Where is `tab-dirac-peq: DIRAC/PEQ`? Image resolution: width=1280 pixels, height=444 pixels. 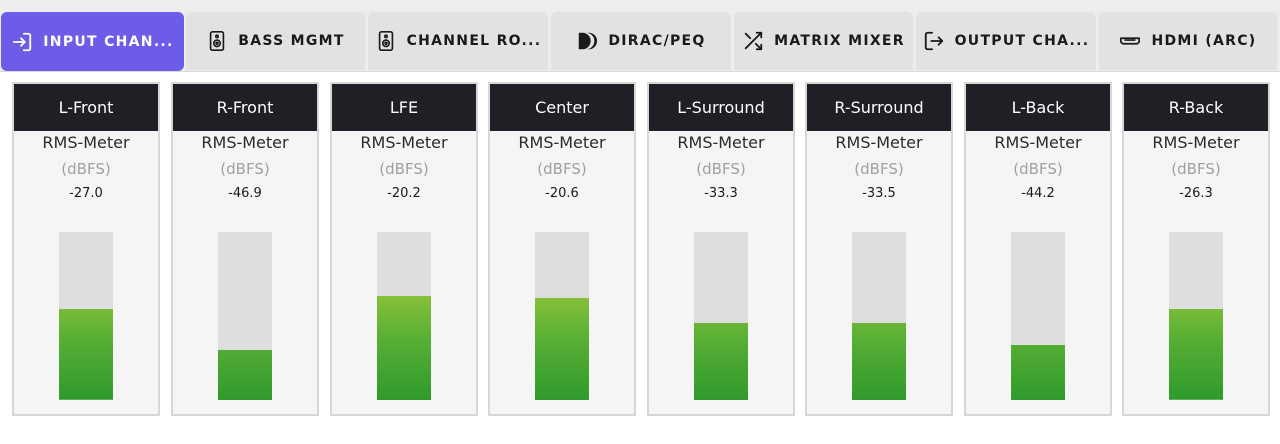 tab-dirac-peq: DIRAC/PEQ is located at coordinates (641, 41).